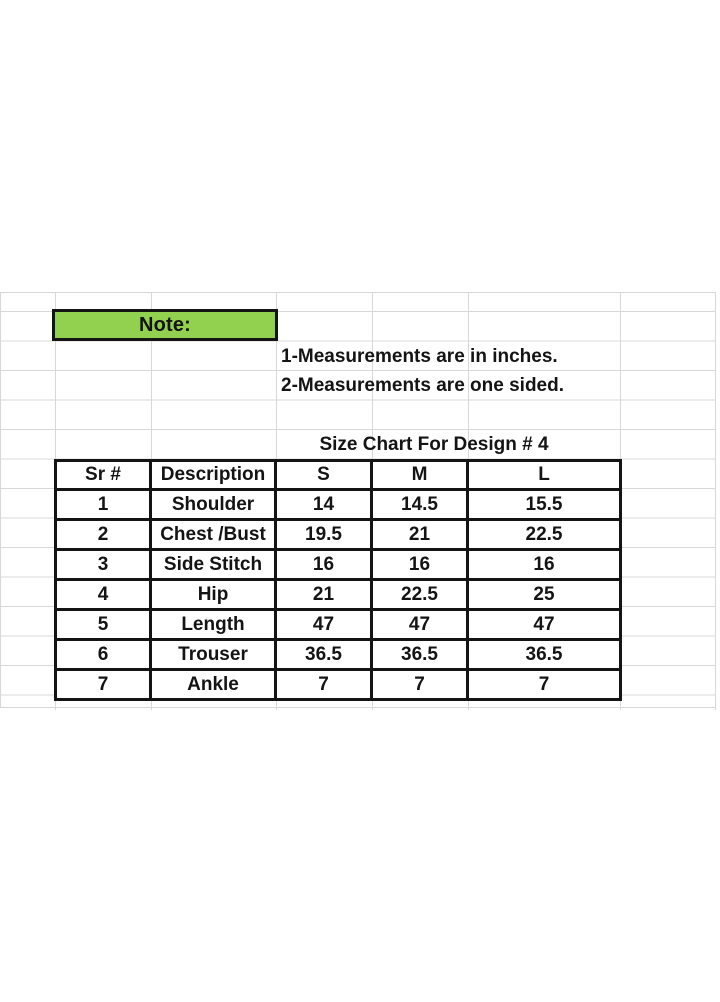 Image resolution: width=720 pixels, height=1002 pixels. What do you see at coordinates (103, 504) in the screenshot?
I see `cell-sr: 1` at bounding box center [103, 504].